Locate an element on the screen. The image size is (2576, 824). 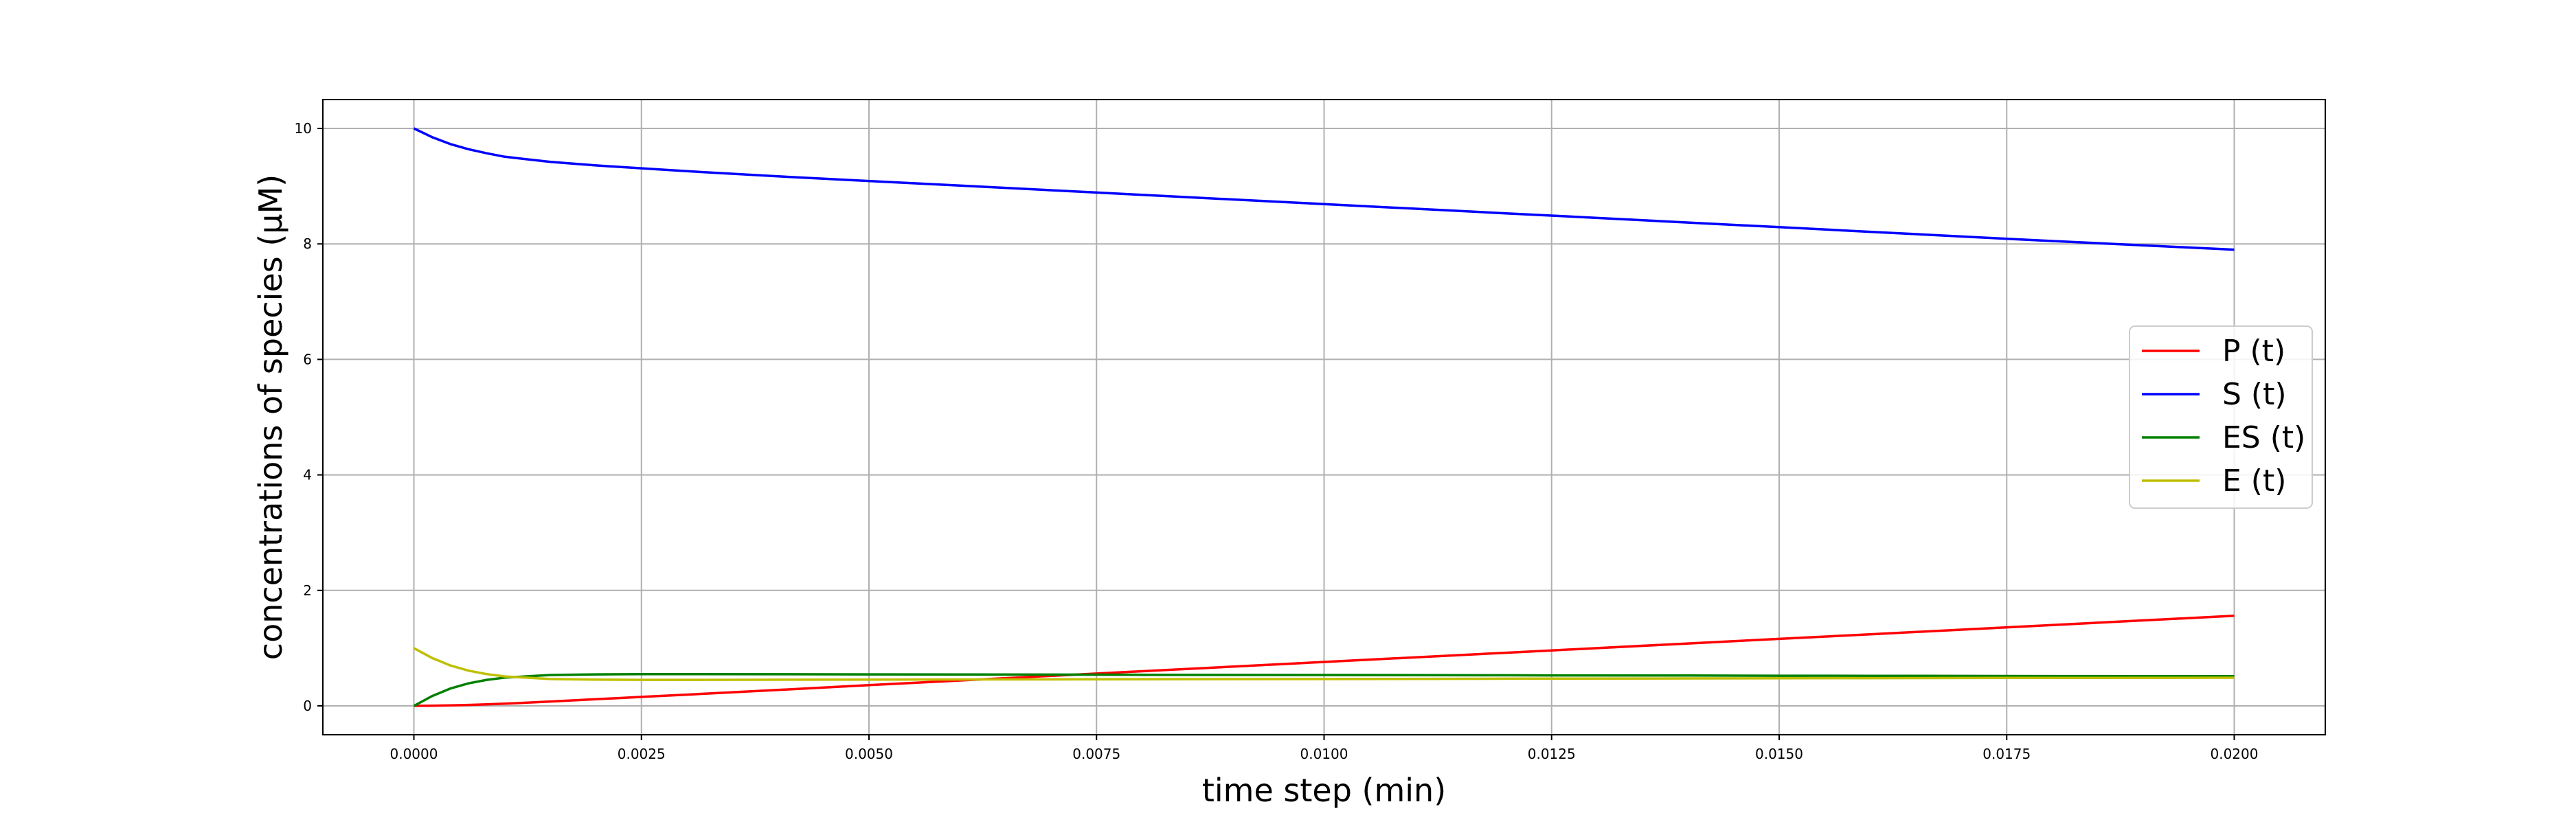
y-tick-label: 4 is located at coordinates (307, 475).